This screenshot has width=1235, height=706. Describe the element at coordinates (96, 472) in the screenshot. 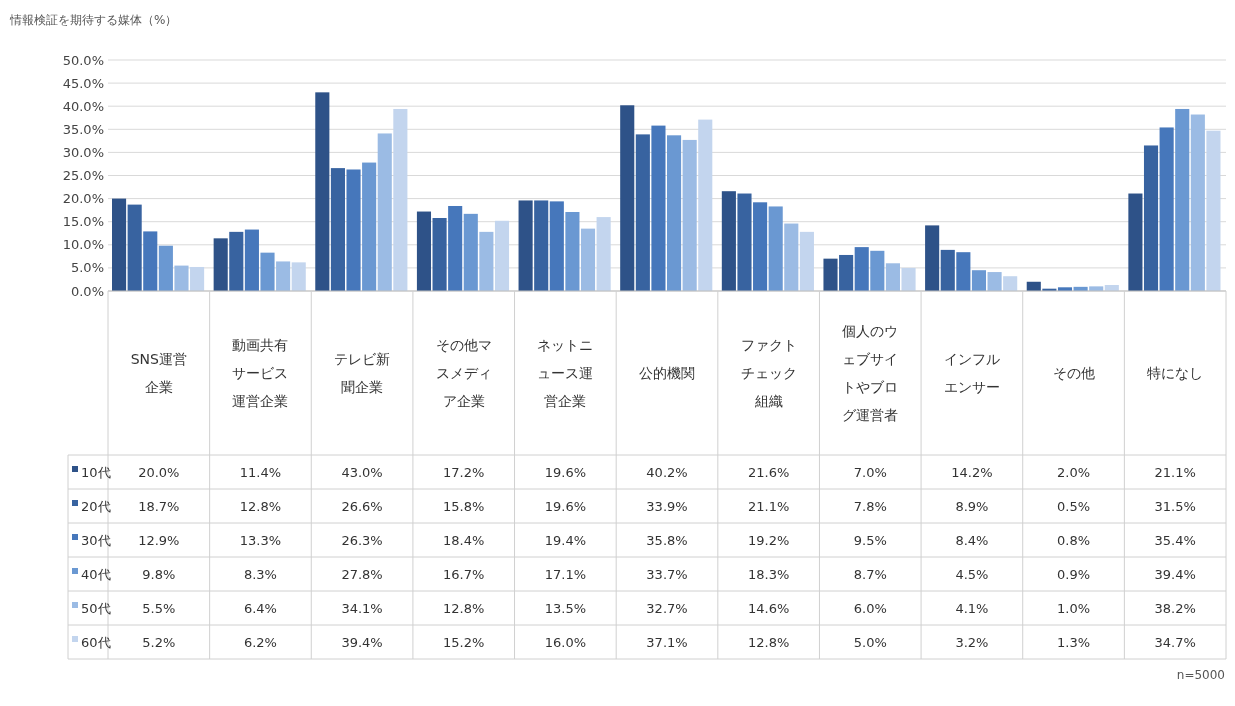

I see `legend-label: 10代` at that location.